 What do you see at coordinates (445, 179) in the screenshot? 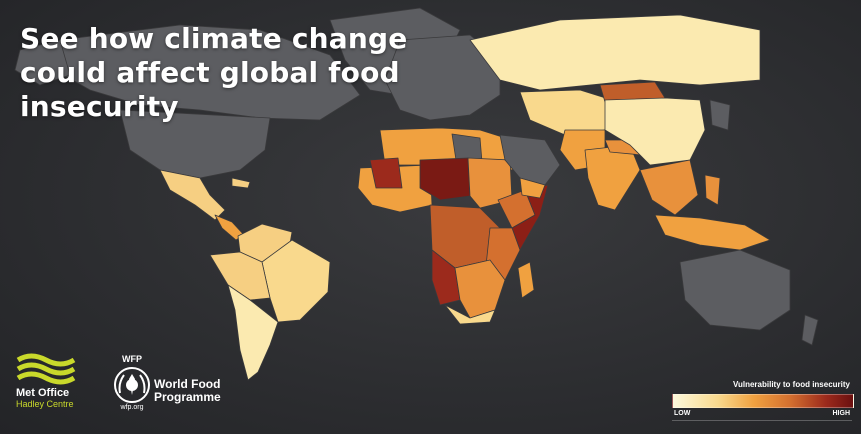
I see `region-niger-chad` at bounding box center [445, 179].